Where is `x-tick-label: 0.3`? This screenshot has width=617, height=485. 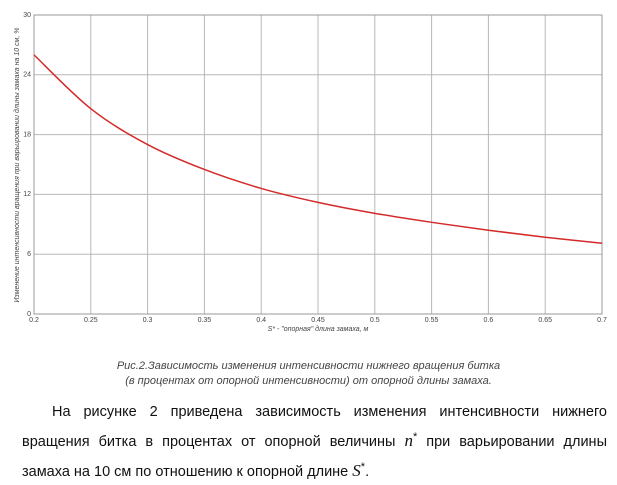 x-tick-label: 0.3 is located at coordinates (148, 320).